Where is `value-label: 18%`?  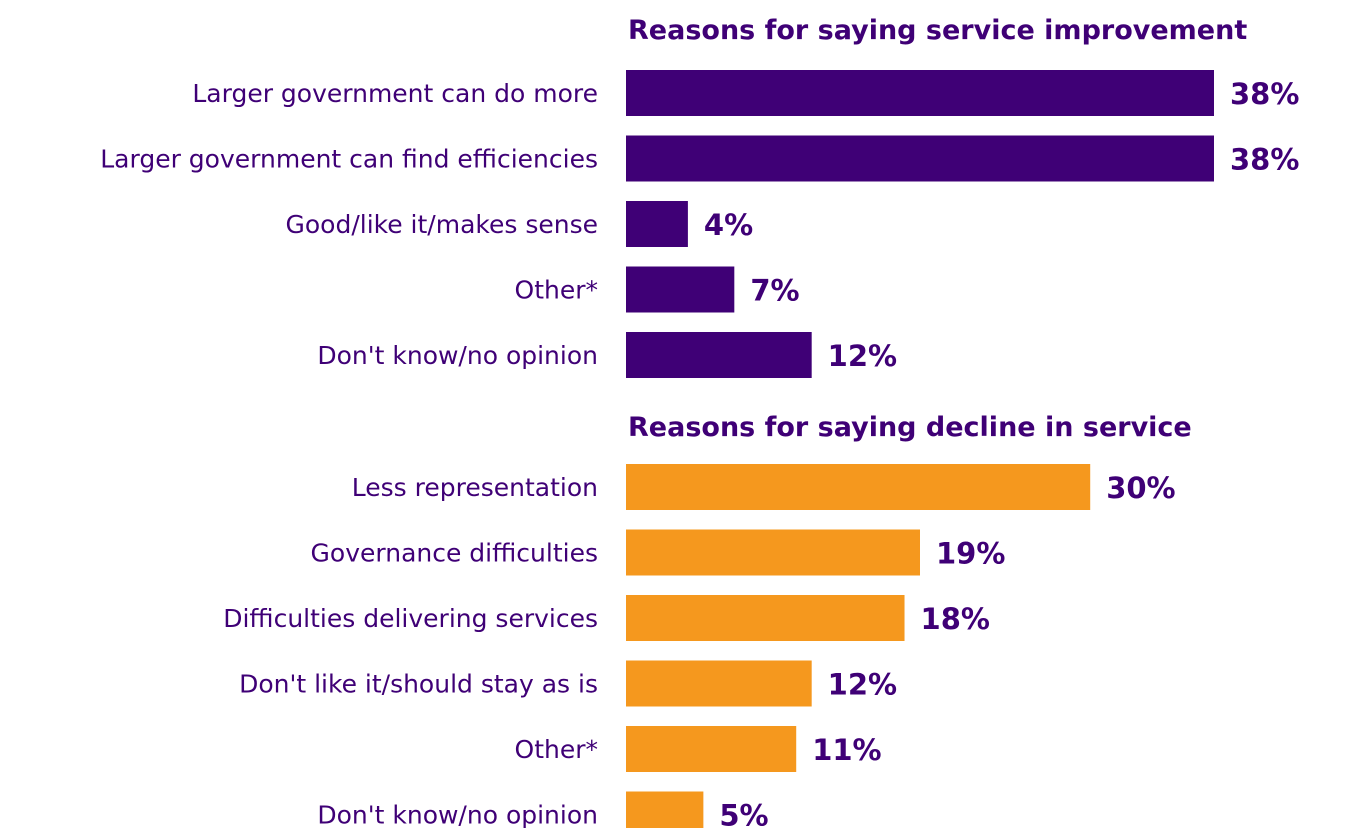
value-label: 18% is located at coordinates (955, 619).